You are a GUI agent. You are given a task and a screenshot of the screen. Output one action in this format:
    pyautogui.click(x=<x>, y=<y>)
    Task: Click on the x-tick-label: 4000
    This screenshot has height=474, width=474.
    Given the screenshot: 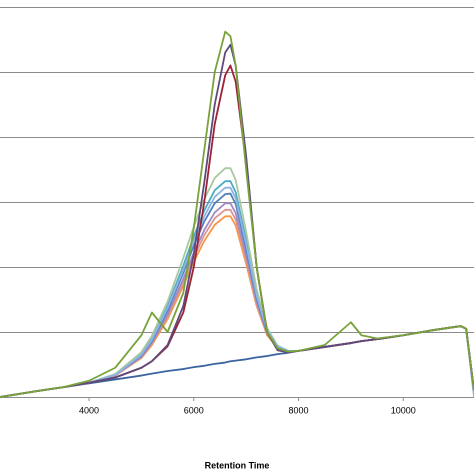 What is the action you would take?
    pyautogui.click(x=89, y=410)
    